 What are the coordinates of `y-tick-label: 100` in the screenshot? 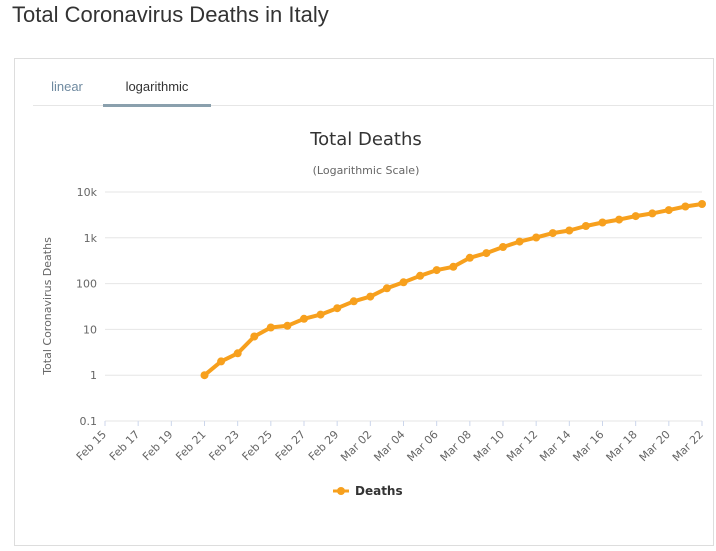 It's located at (86, 284).